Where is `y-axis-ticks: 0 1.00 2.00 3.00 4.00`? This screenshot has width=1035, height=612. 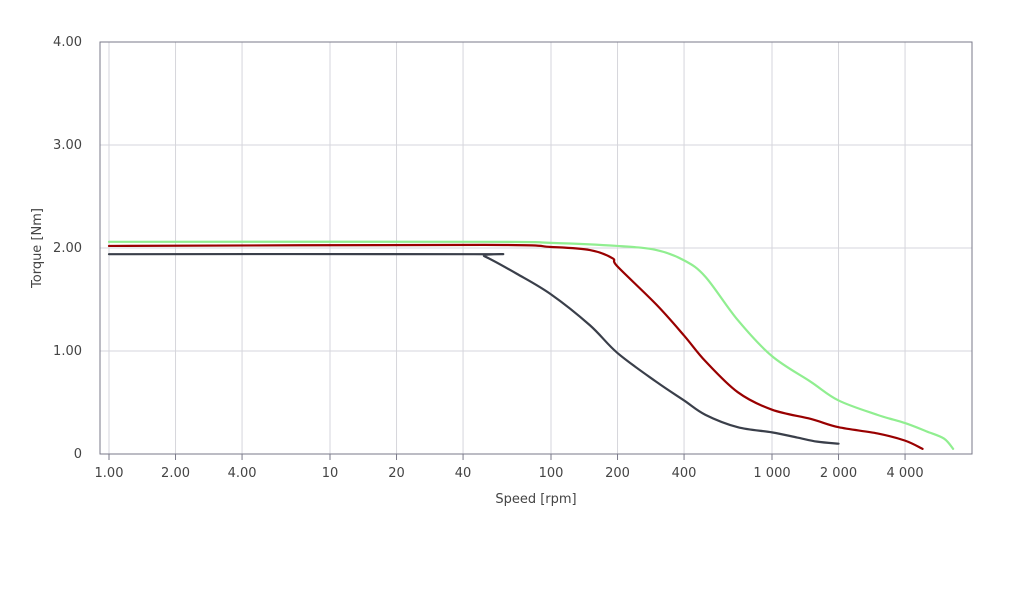
y-axis-ticks: 0 1.00 2.00 3.00 4.00 is located at coordinates (67, 248).